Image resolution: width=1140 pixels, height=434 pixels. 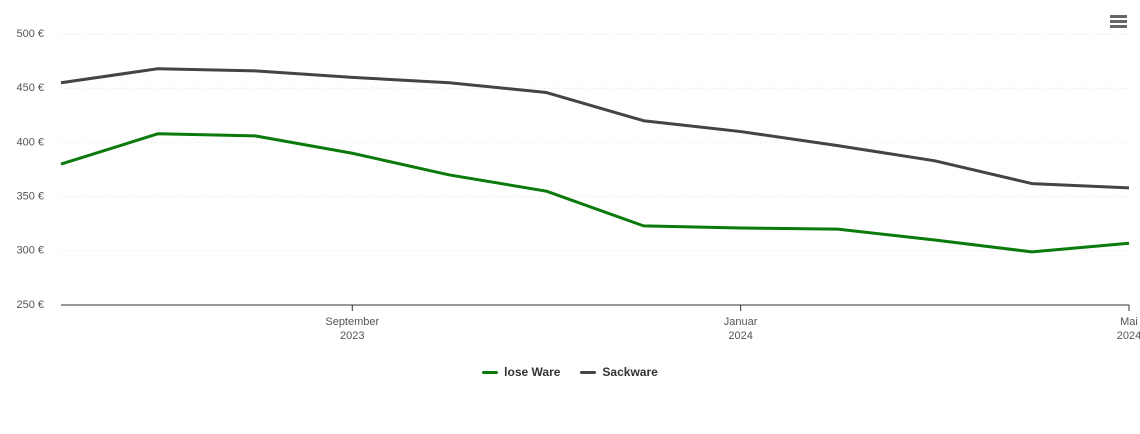 What do you see at coordinates (30, 305) in the screenshot?
I see `y-tick-label: 250 €` at bounding box center [30, 305].